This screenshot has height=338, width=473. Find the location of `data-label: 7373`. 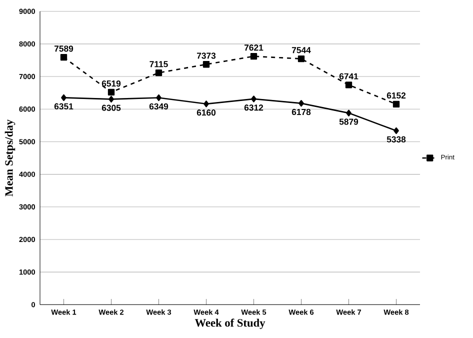

data-label: 7373 is located at coordinates (206, 55).